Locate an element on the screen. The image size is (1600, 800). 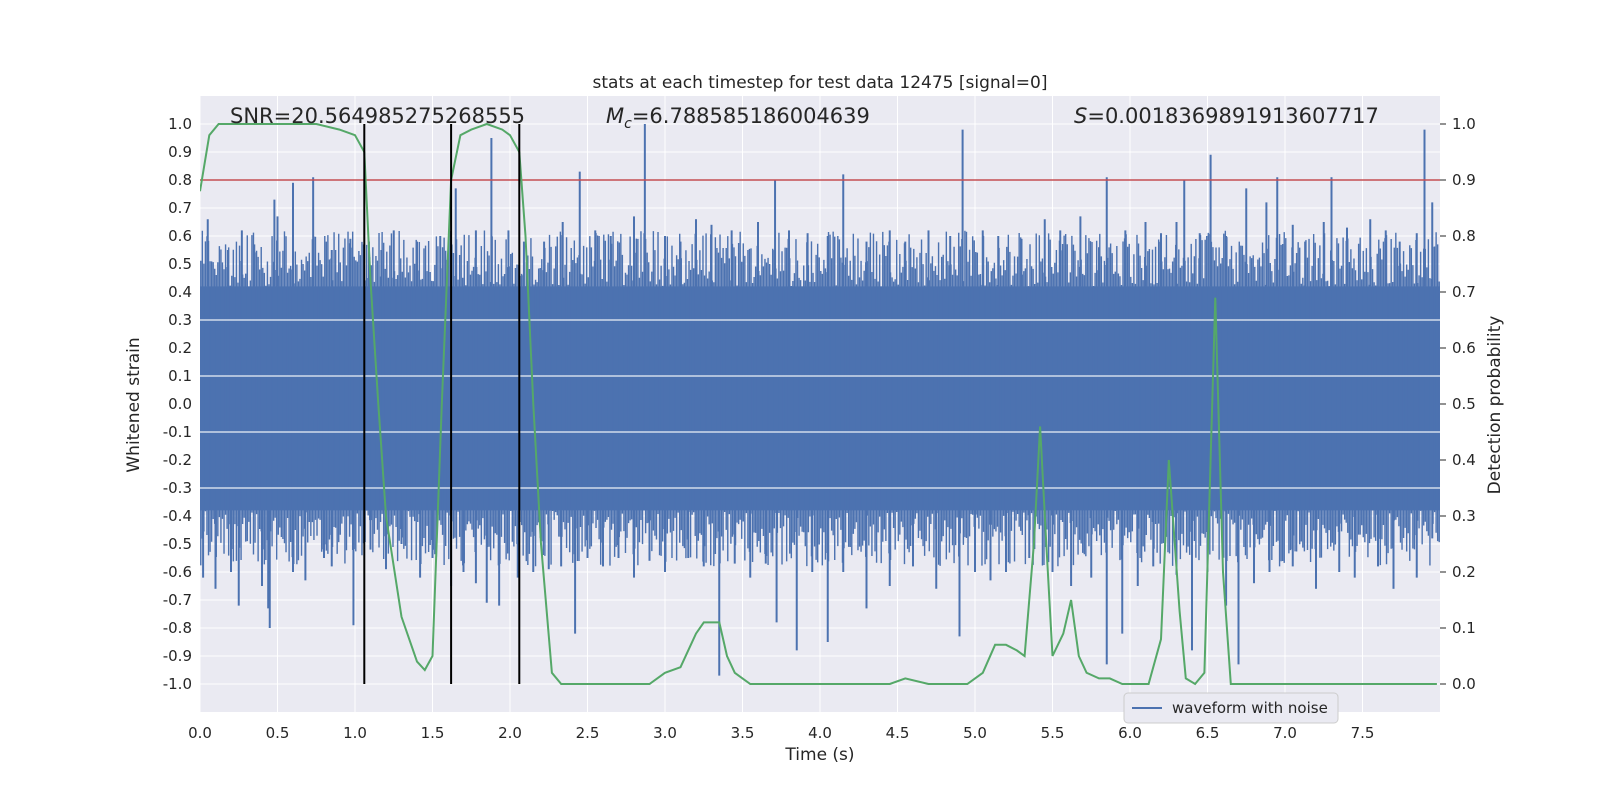
y-left-tick-label: -0.2 is located at coordinates (177, 460).